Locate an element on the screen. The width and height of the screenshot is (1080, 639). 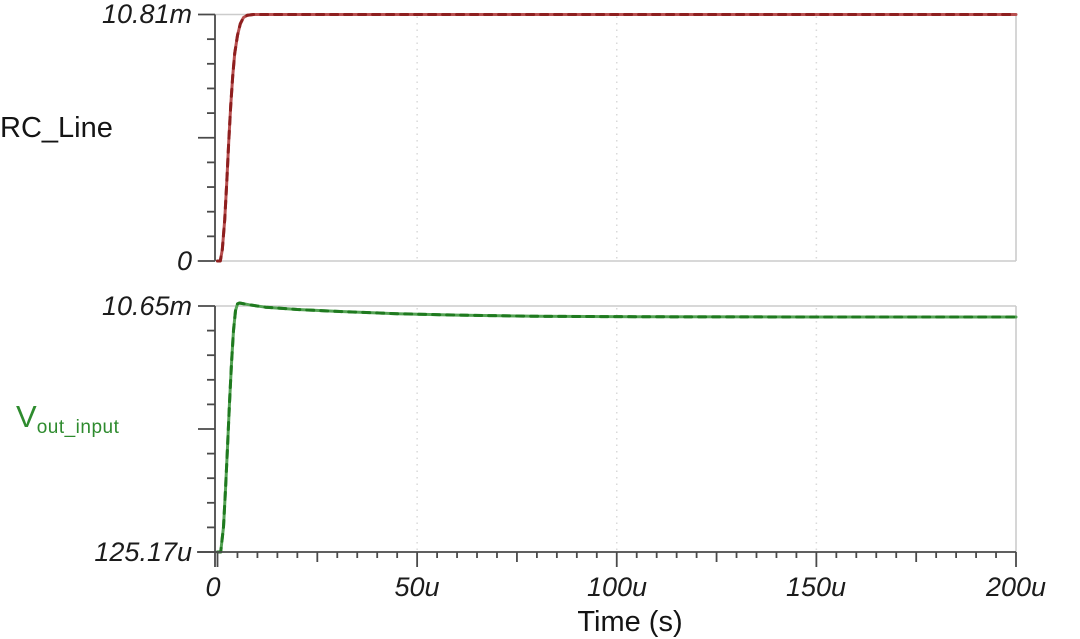
panel2-ymin-label: 125.17u is located at coordinates (143, 552).